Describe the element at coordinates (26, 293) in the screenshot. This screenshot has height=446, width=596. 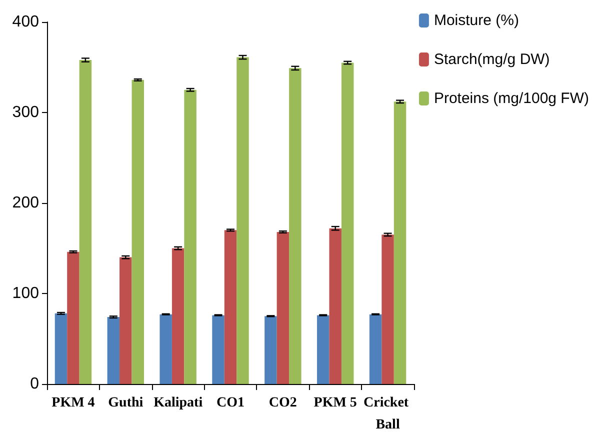
I see `y-tick-label: 100` at that location.